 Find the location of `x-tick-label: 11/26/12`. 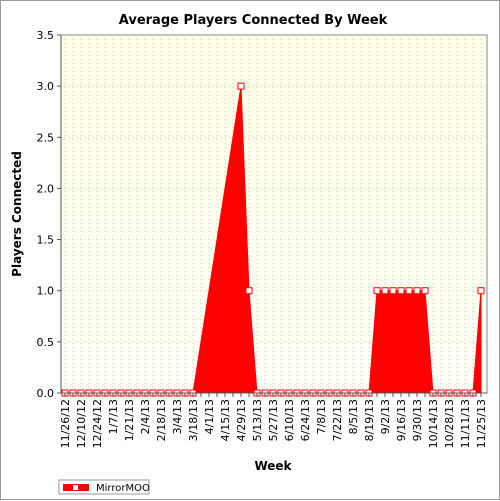

x-tick-label: 11/26/12 is located at coordinates (65, 423).